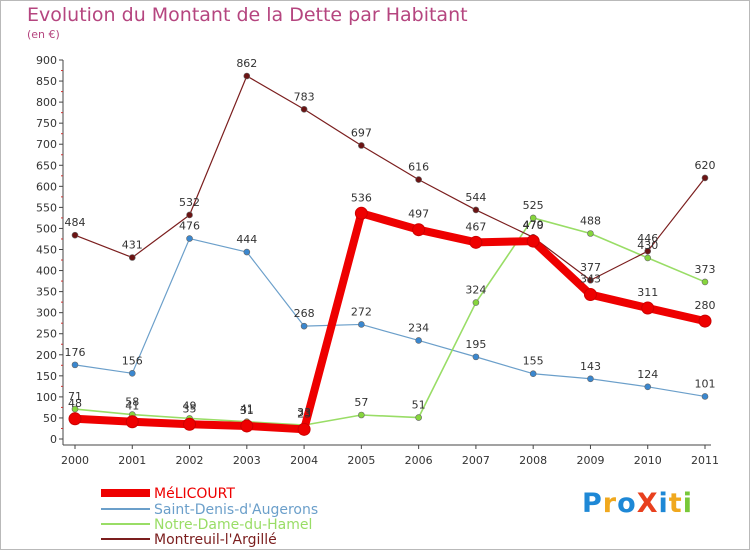 The width and height of the screenshot is (750, 550). I want to click on y-tick-label: 400, so click(46, 271).